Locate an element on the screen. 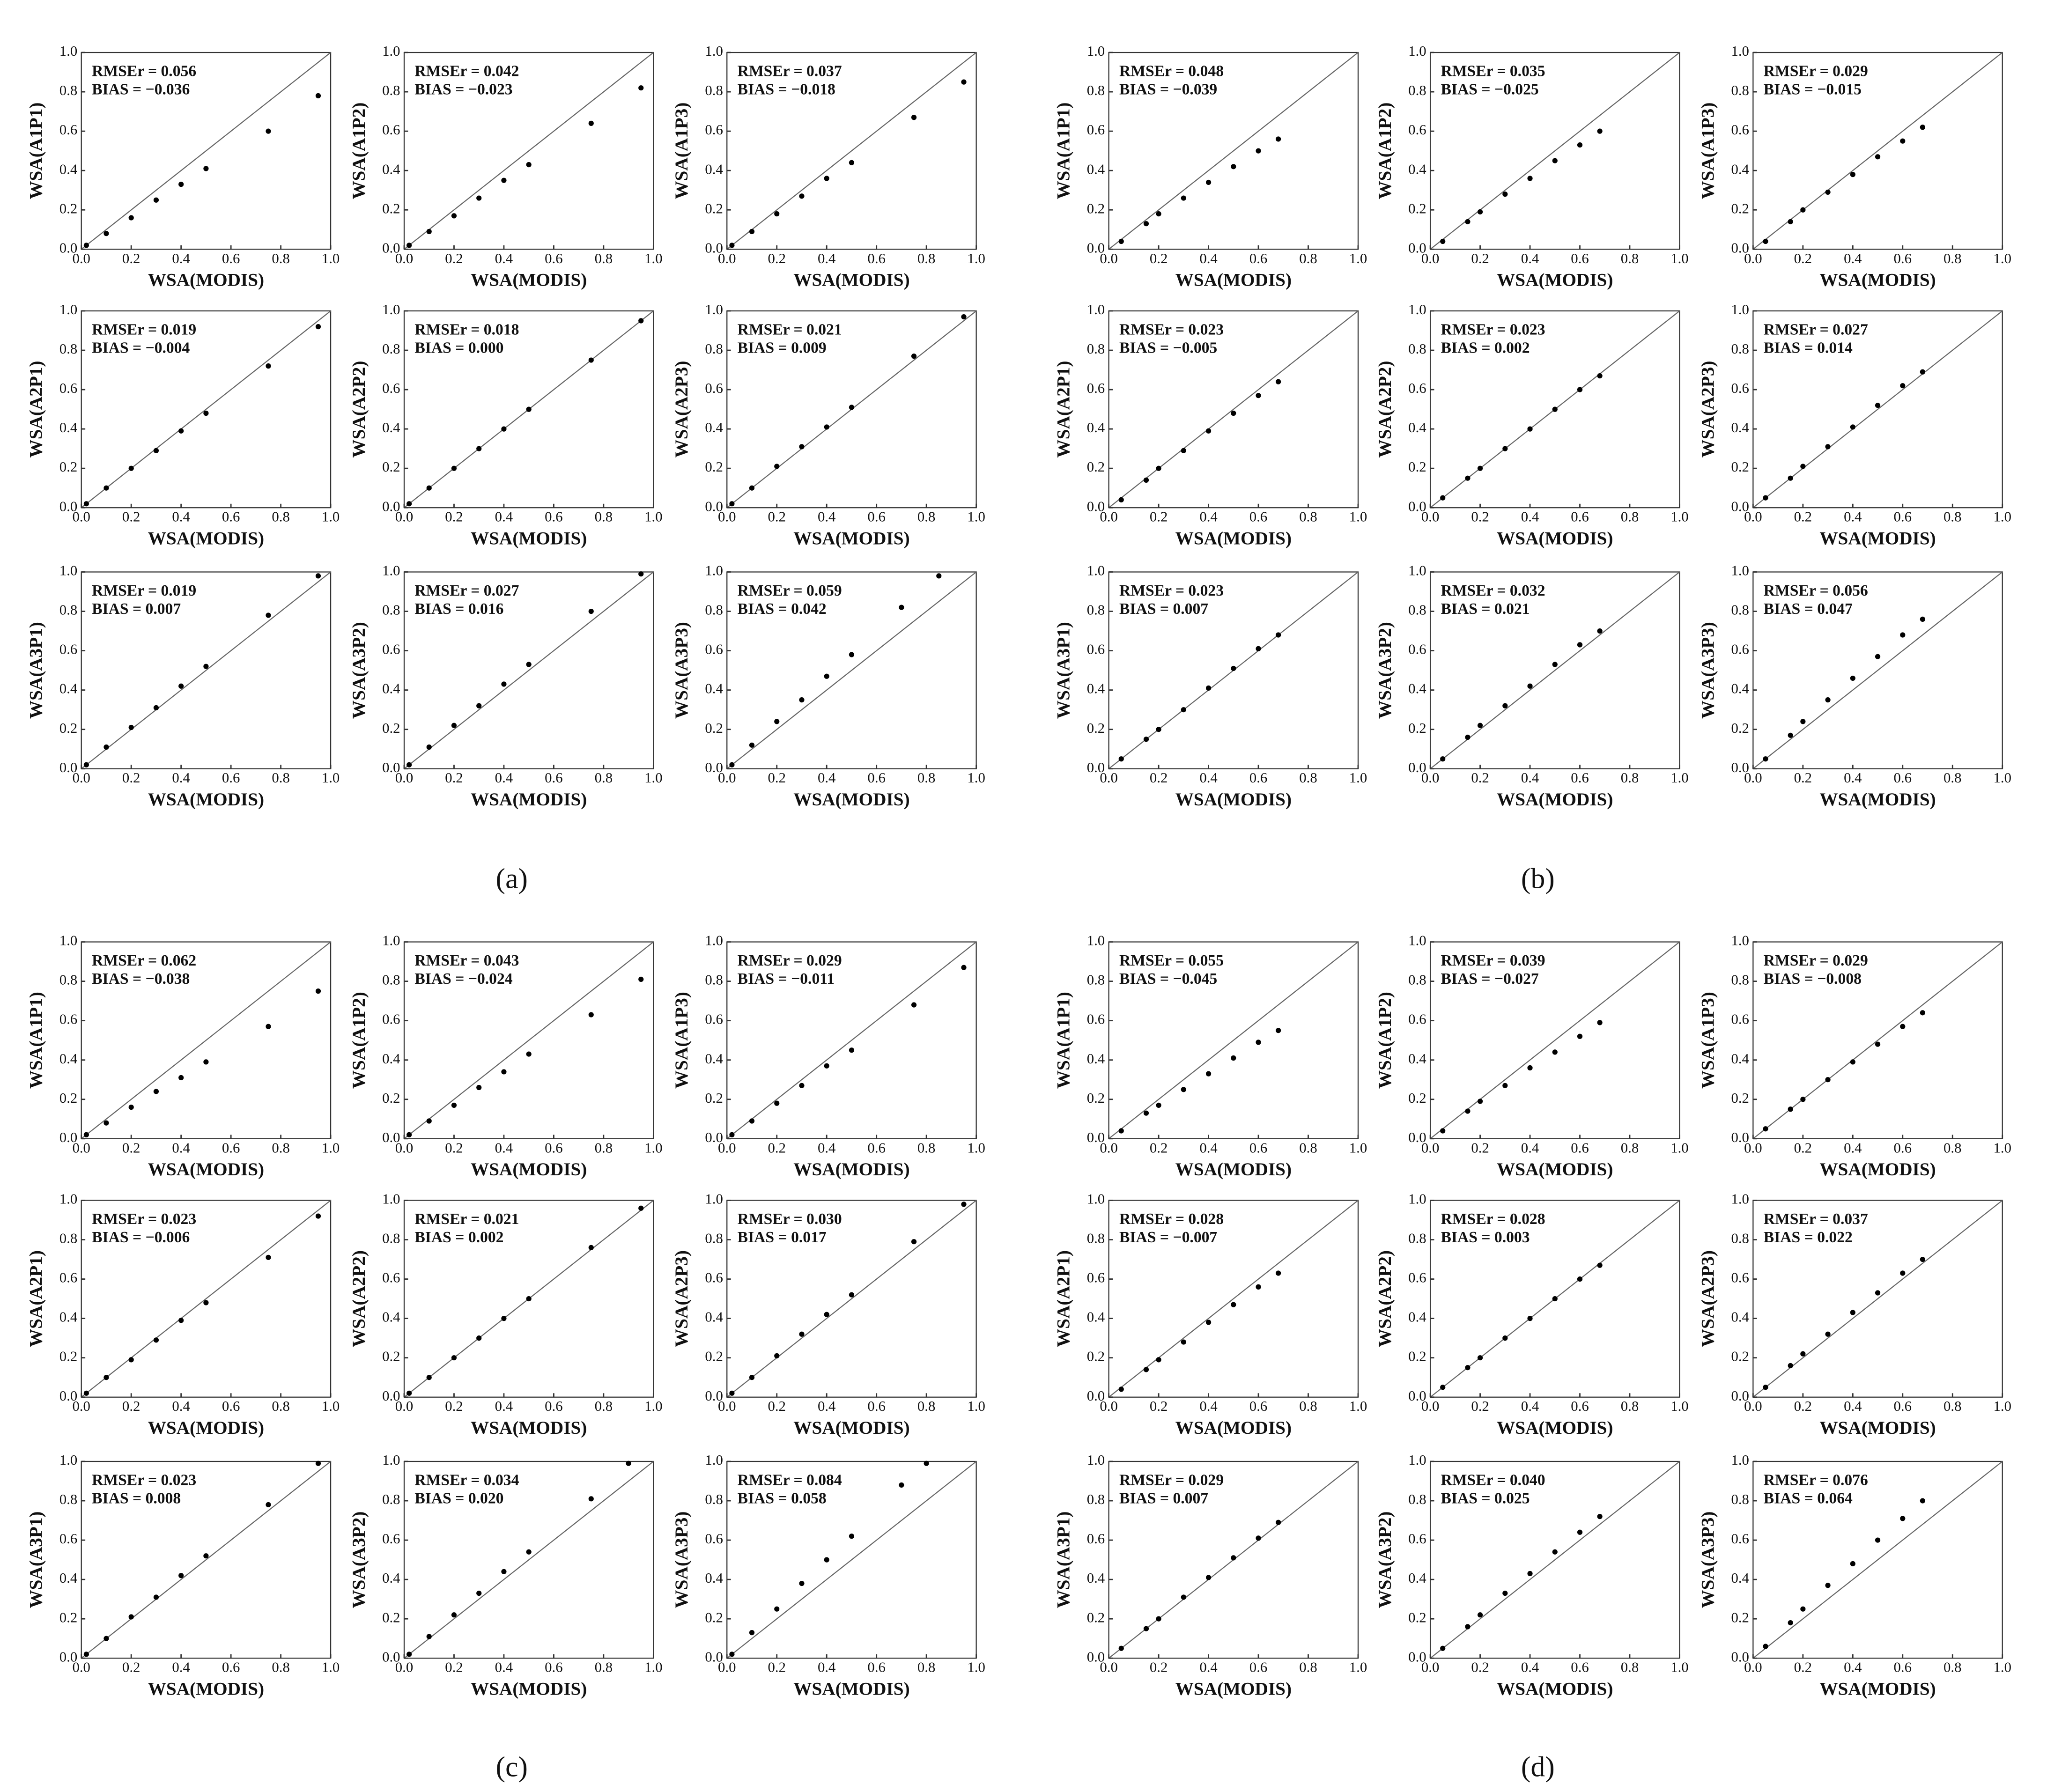 Image resolution: width=2047 pixels, height=1792 pixels. y-tick-label: 0.6 is located at coordinates (1096, 1539).